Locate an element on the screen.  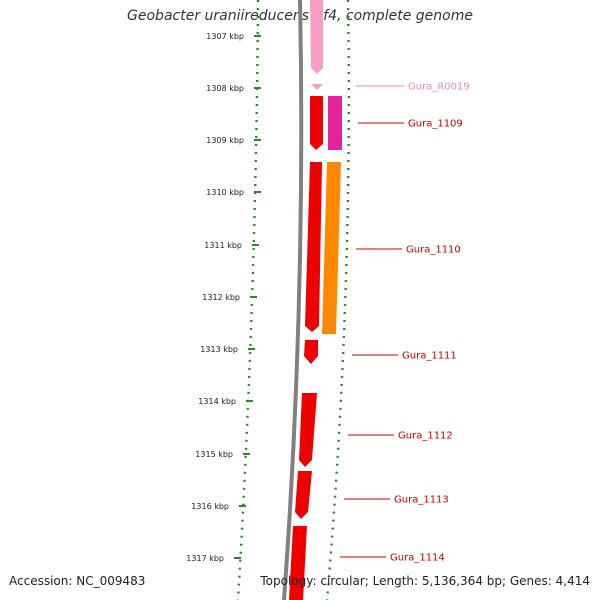
gene-1113-arrow is located at coordinates (303, 495).